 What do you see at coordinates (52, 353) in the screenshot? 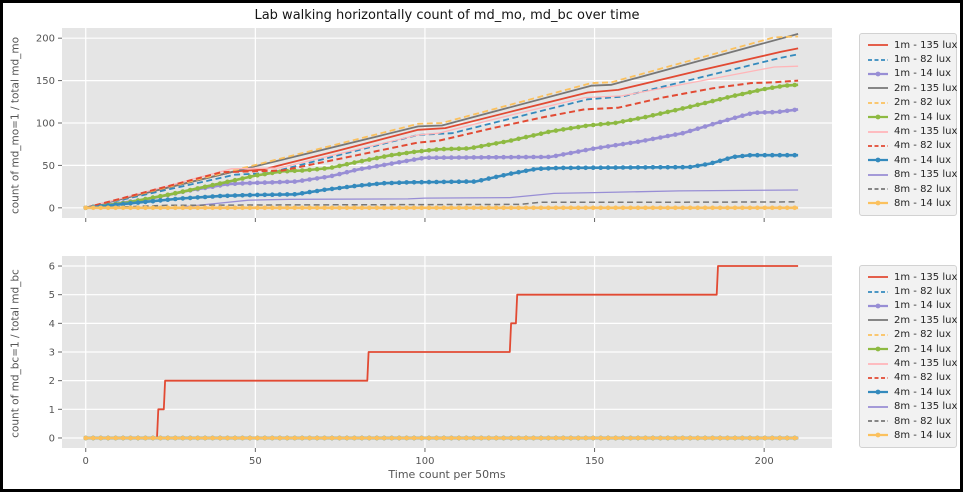
I see `y-tick-label: 3` at bounding box center [52, 353].